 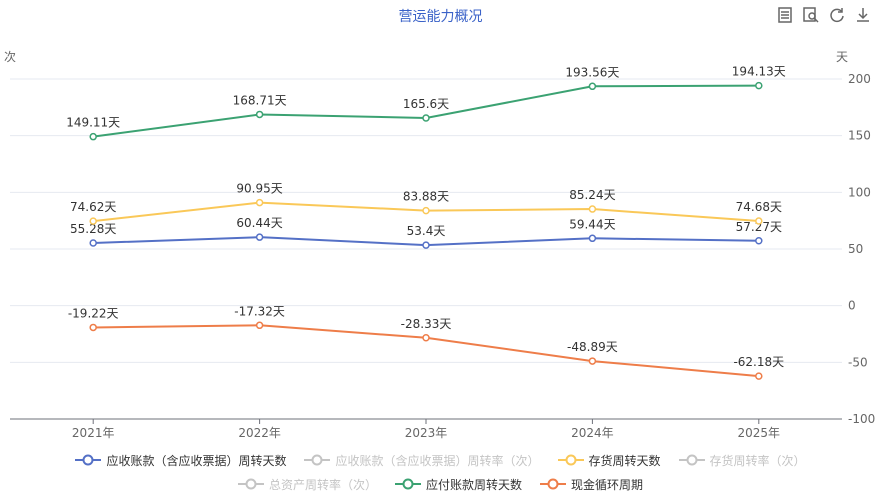 What do you see at coordinates (759, 433) in the screenshot?
I see `x-tick-label: 2025年` at bounding box center [759, 433].